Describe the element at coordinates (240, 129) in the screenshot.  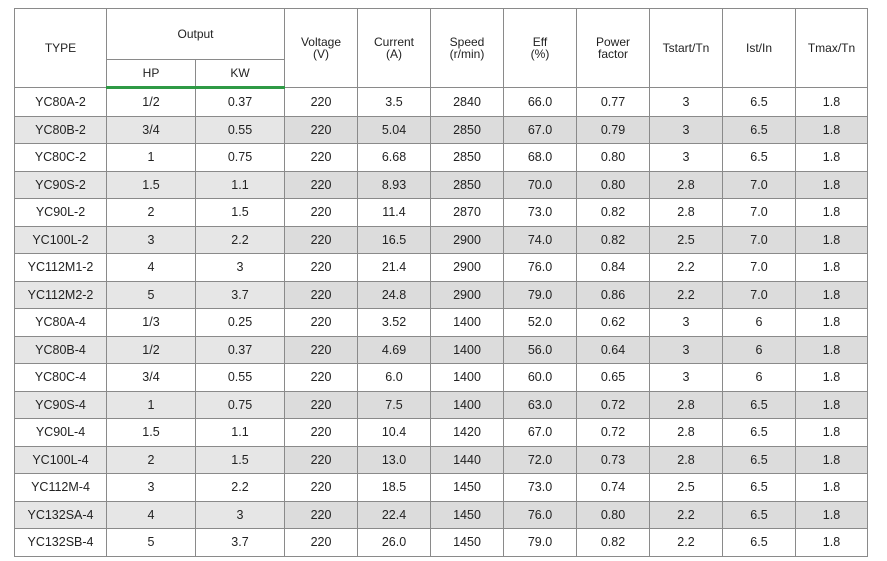
I see `cell-kw: 0.55` at that location.